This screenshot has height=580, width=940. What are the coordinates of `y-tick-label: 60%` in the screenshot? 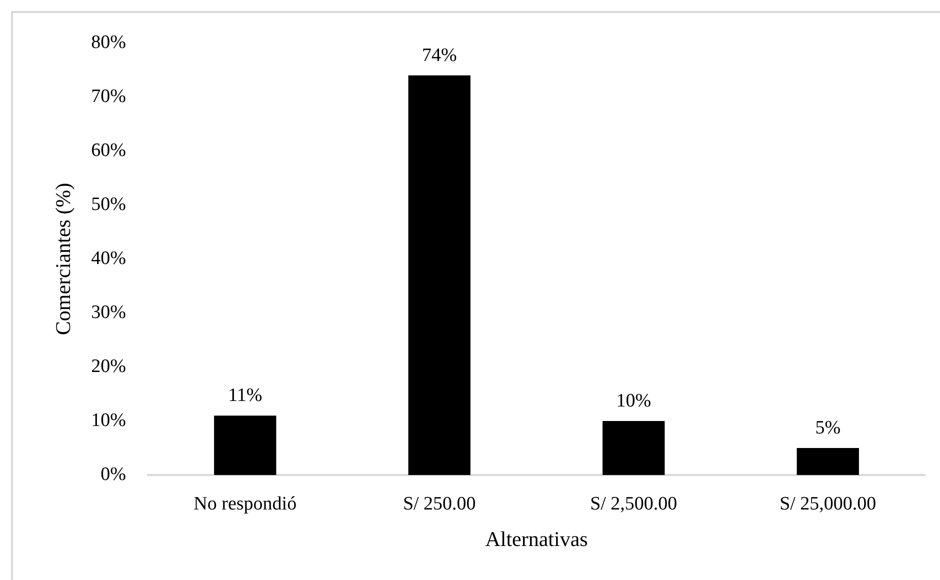 It's located at (108, 150).